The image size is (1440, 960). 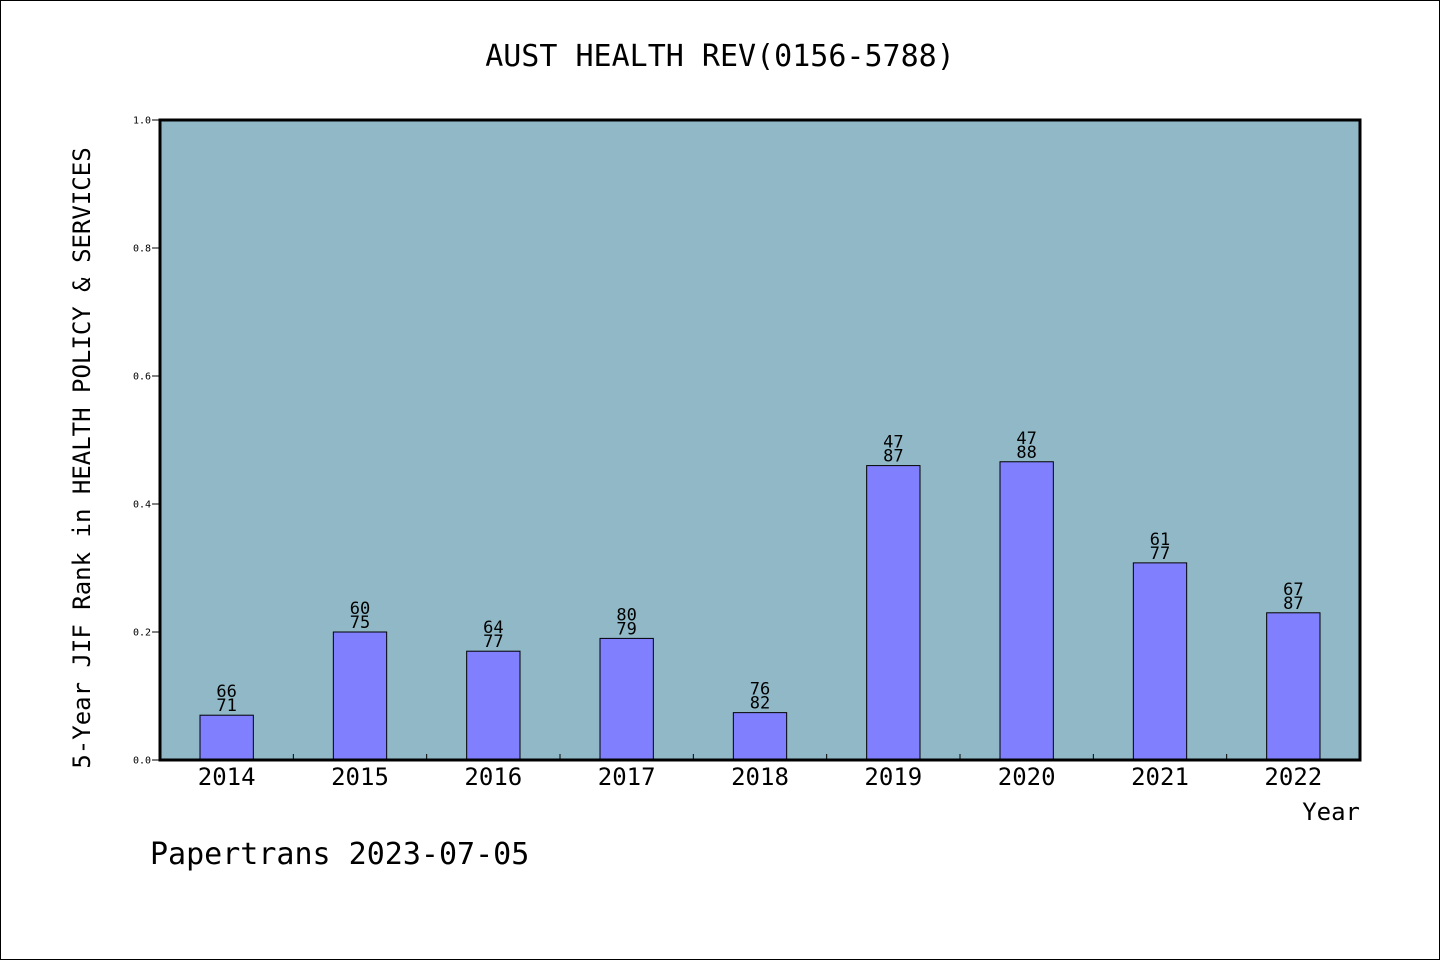 What do you see at coordinates (1293, 686) in the screenshot?
I see `bar-2022` at bounding box center [1293, 686].